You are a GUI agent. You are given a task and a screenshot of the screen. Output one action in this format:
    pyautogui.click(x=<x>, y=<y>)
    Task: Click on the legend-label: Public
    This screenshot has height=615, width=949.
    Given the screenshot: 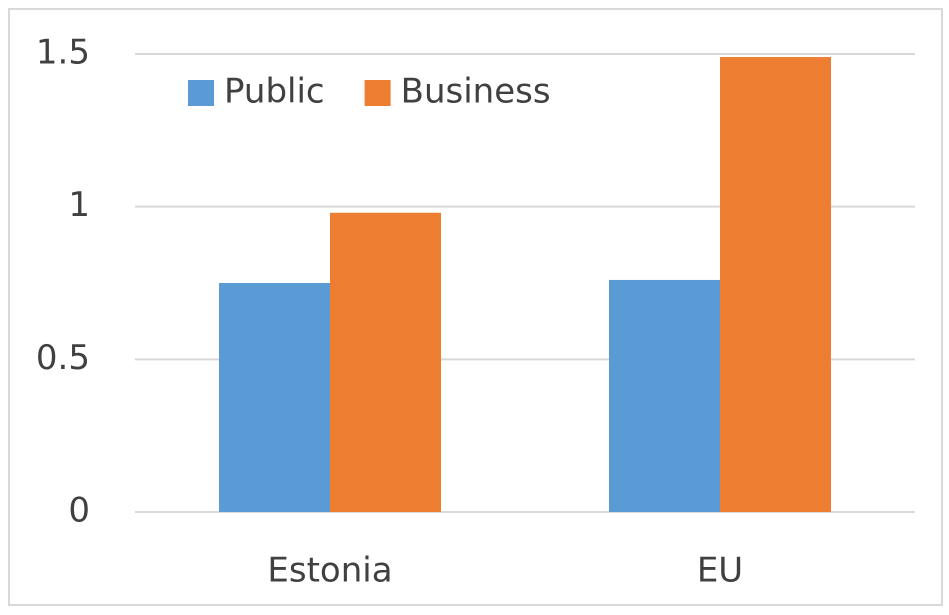 What is the action you would take?
    pyautogui.click(x=274, y=92)
    